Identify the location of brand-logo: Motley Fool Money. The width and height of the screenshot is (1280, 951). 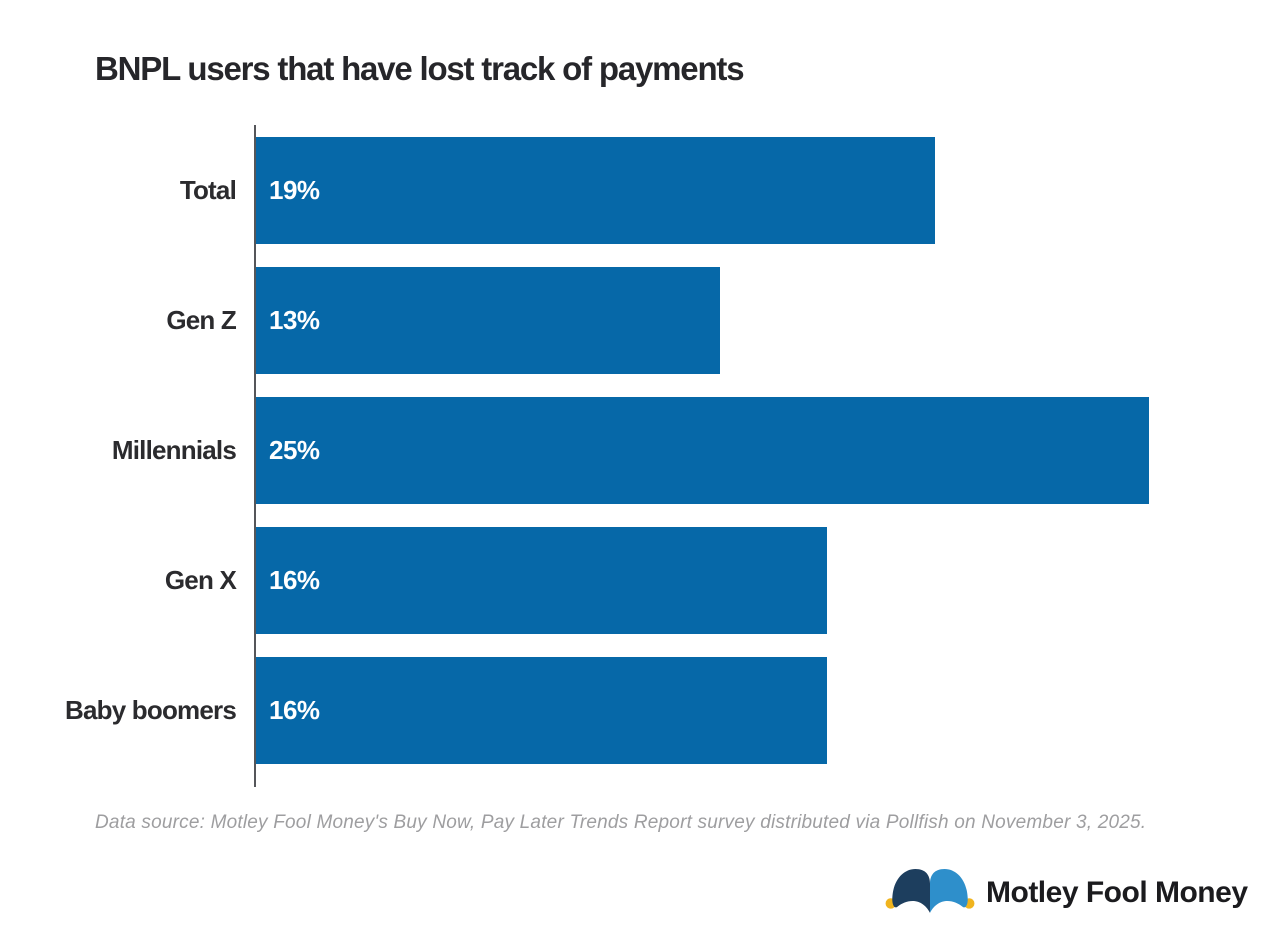
(1066, 893).